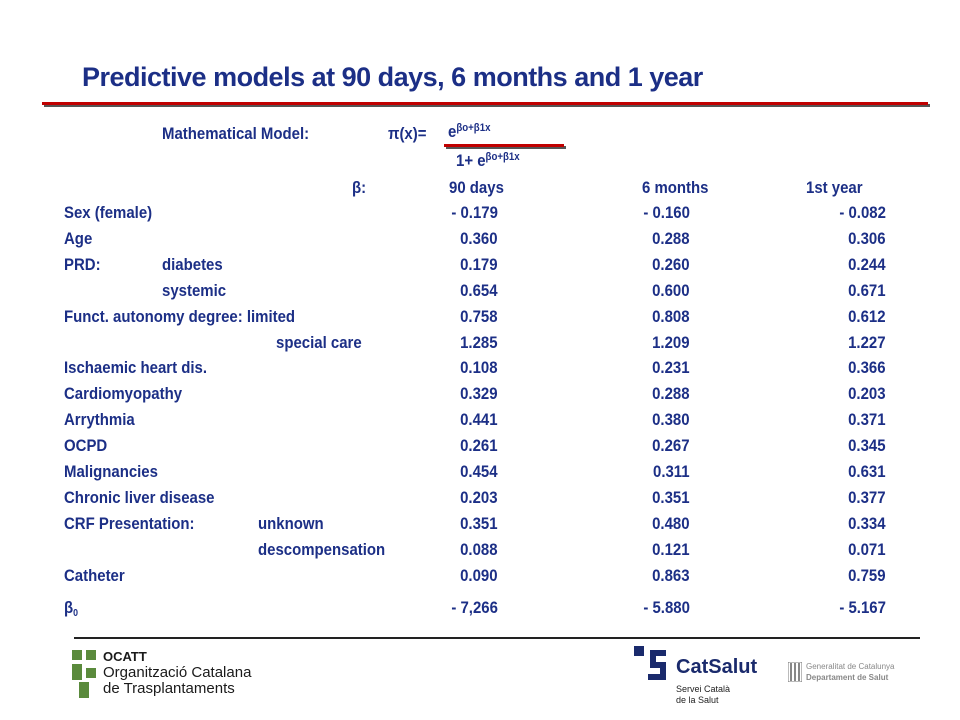 The image size is (960, 720). Describe the element at coordinates (479, 238) in the screenshot. I see `cell-90-days: 0.360` at that location.